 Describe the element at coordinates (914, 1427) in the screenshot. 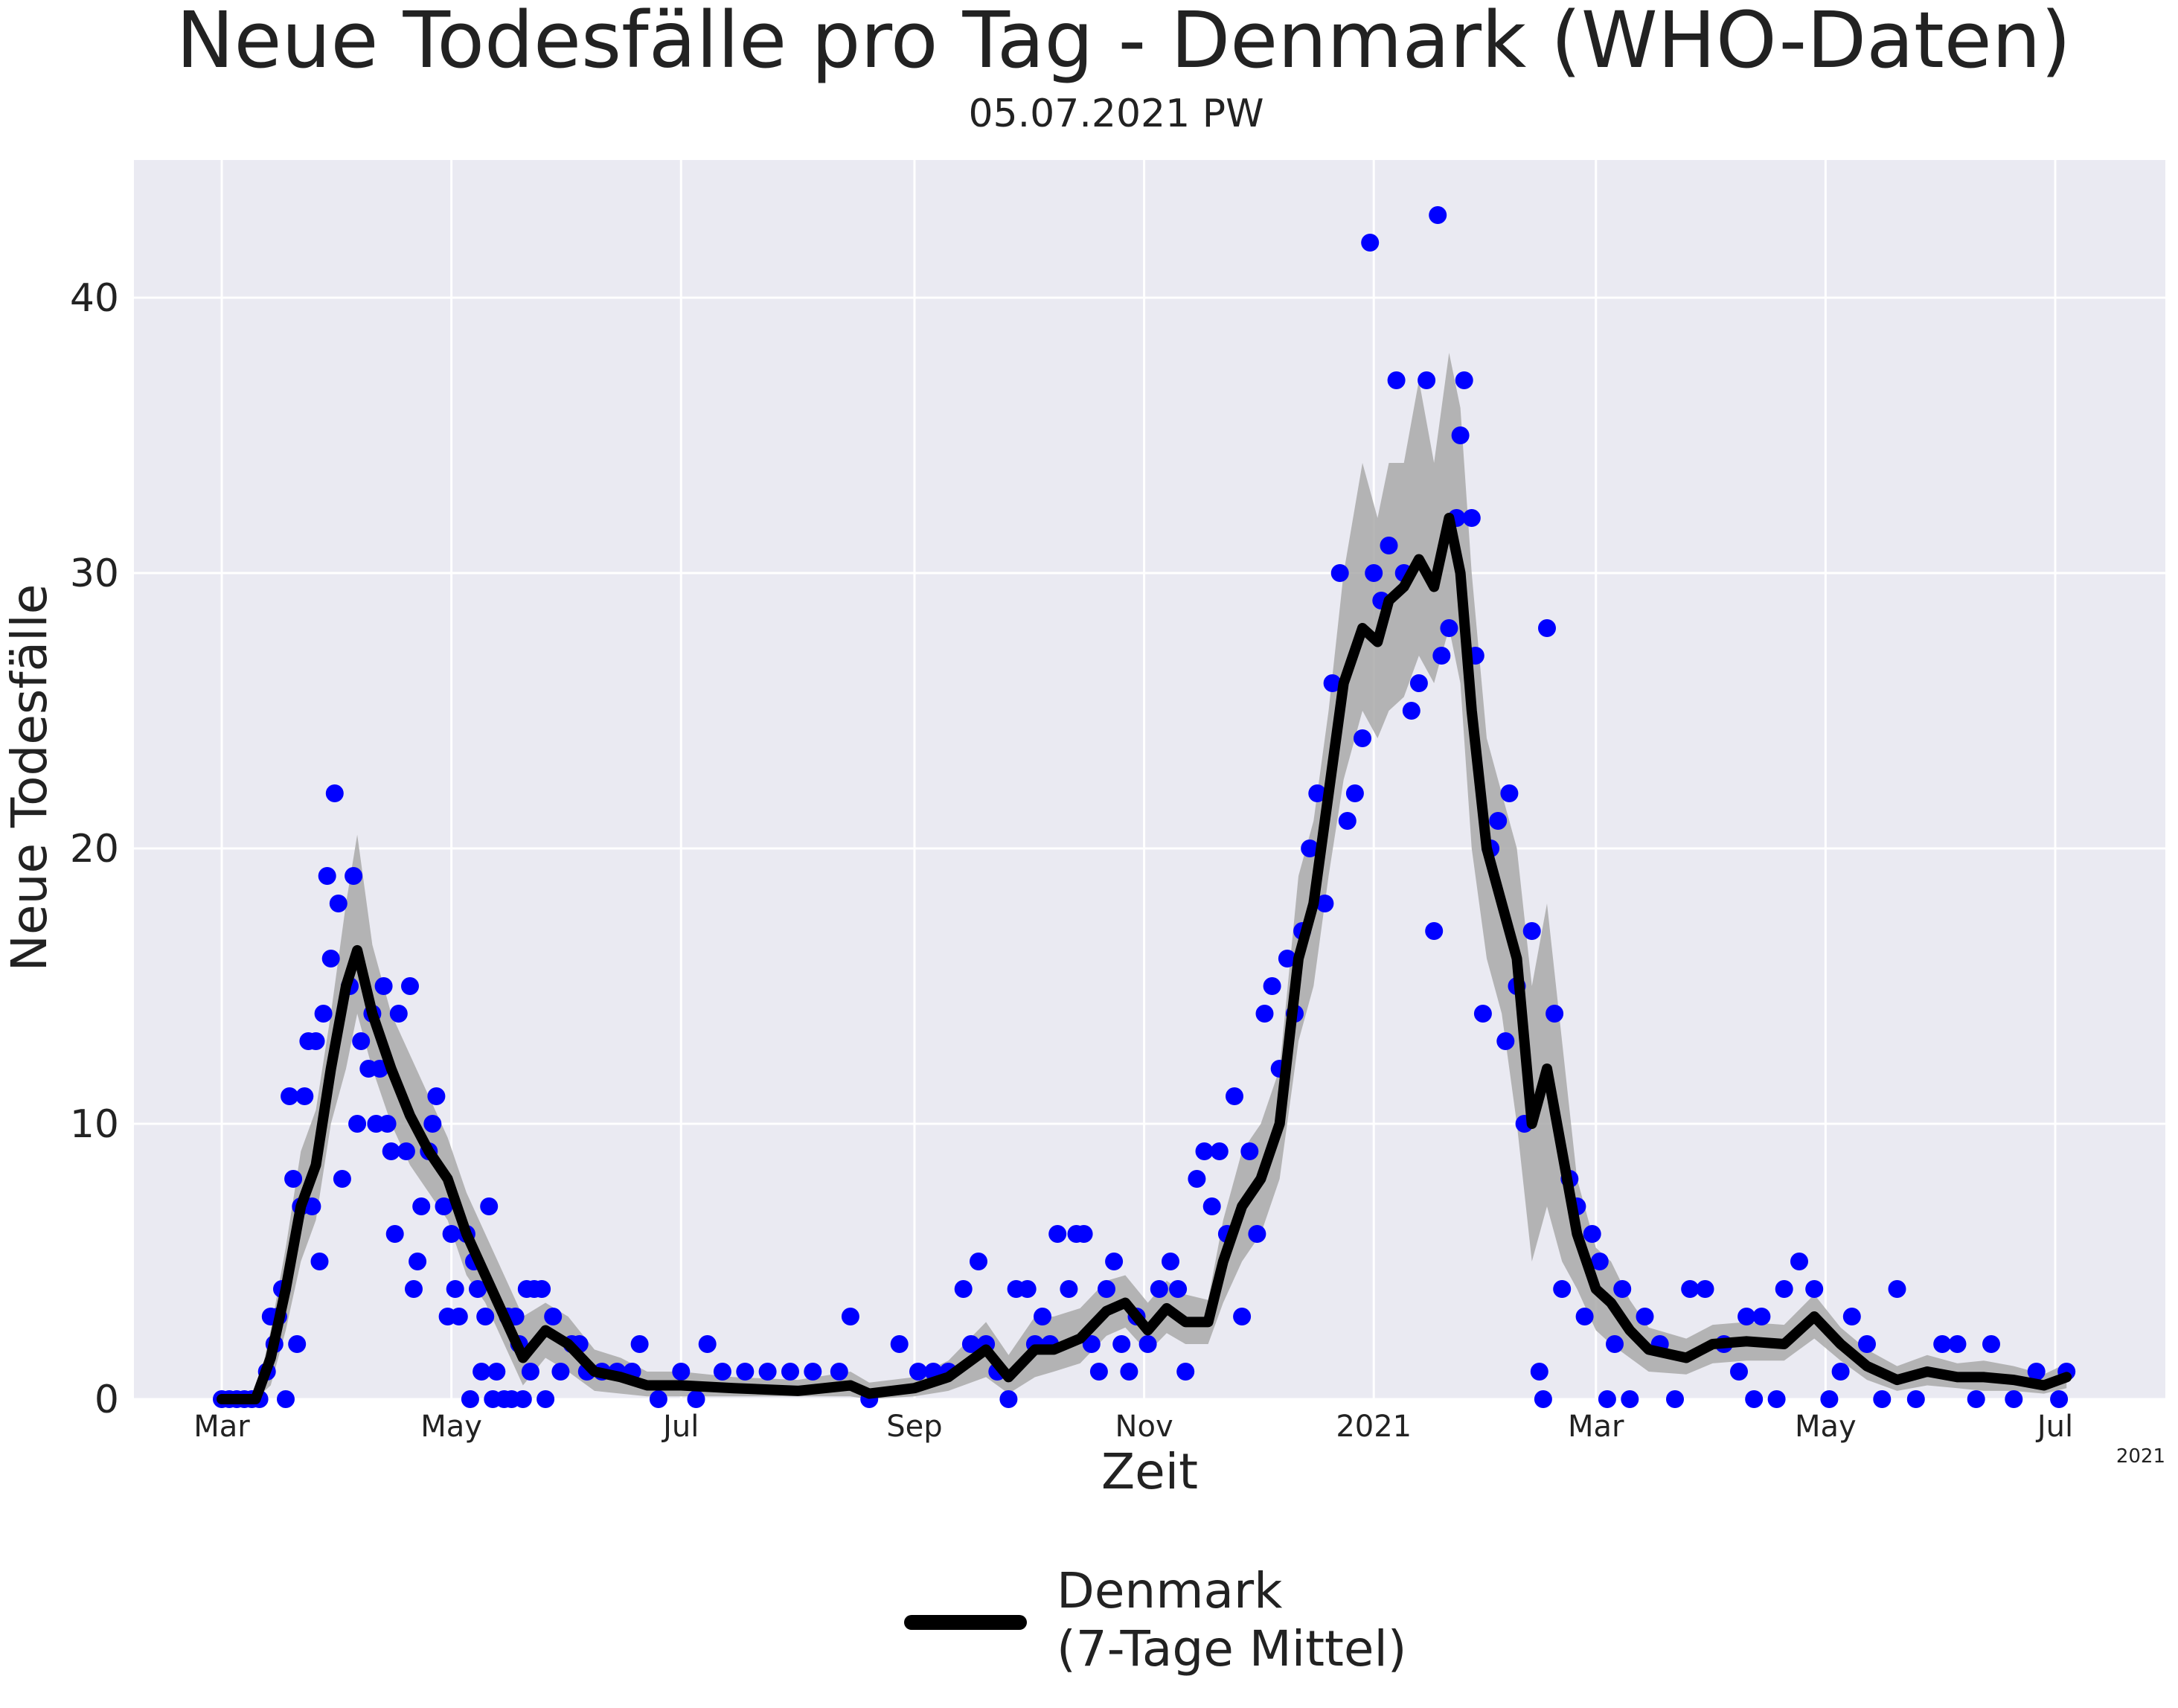

I see `x-tick-label: Sep` at that location.